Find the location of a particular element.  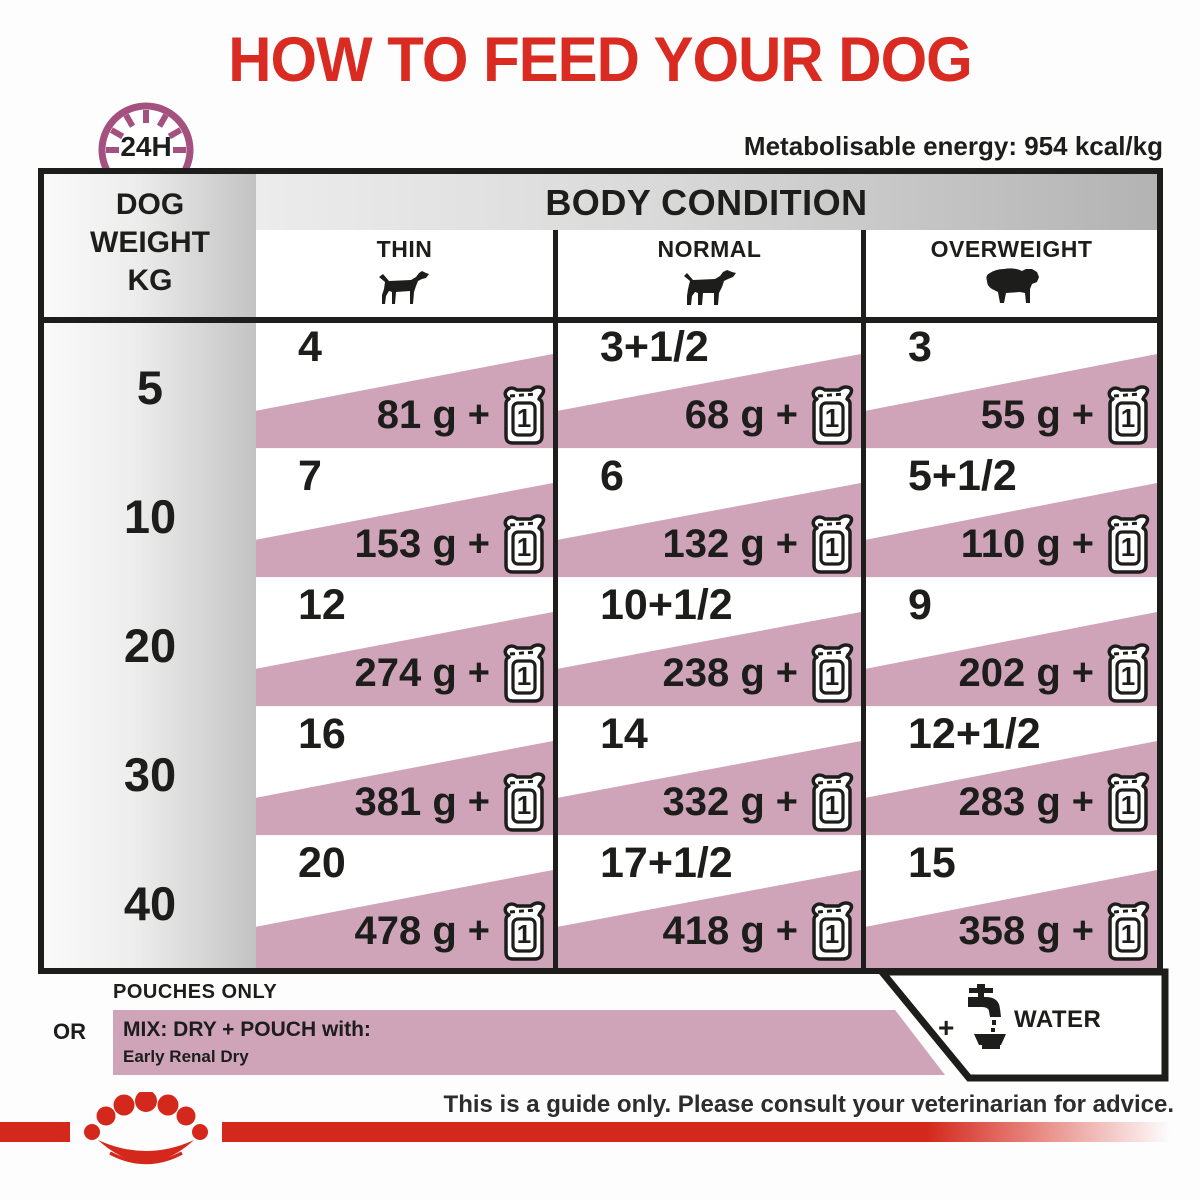

column-label: OVERWEIGHT is located at coordinates (1011, 249).